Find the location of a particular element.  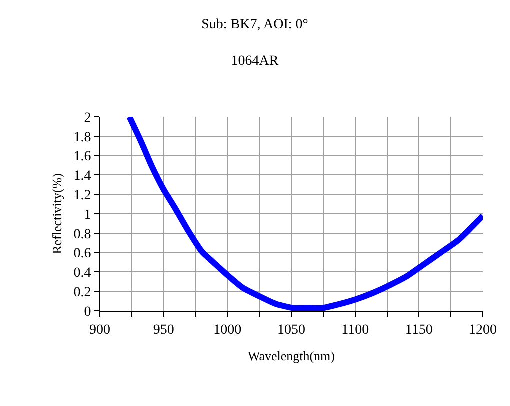

y-tick-label: 1 is located at coordinates (88, 215).